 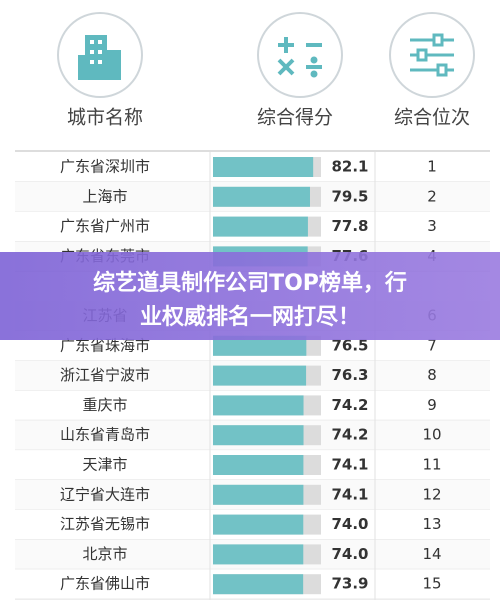 What do you see at coordinates (250, 283) in the screenshot?
I see `banner-text: 综艺道具制作公司TOP榜单，行` at bounding box center [250, 283].